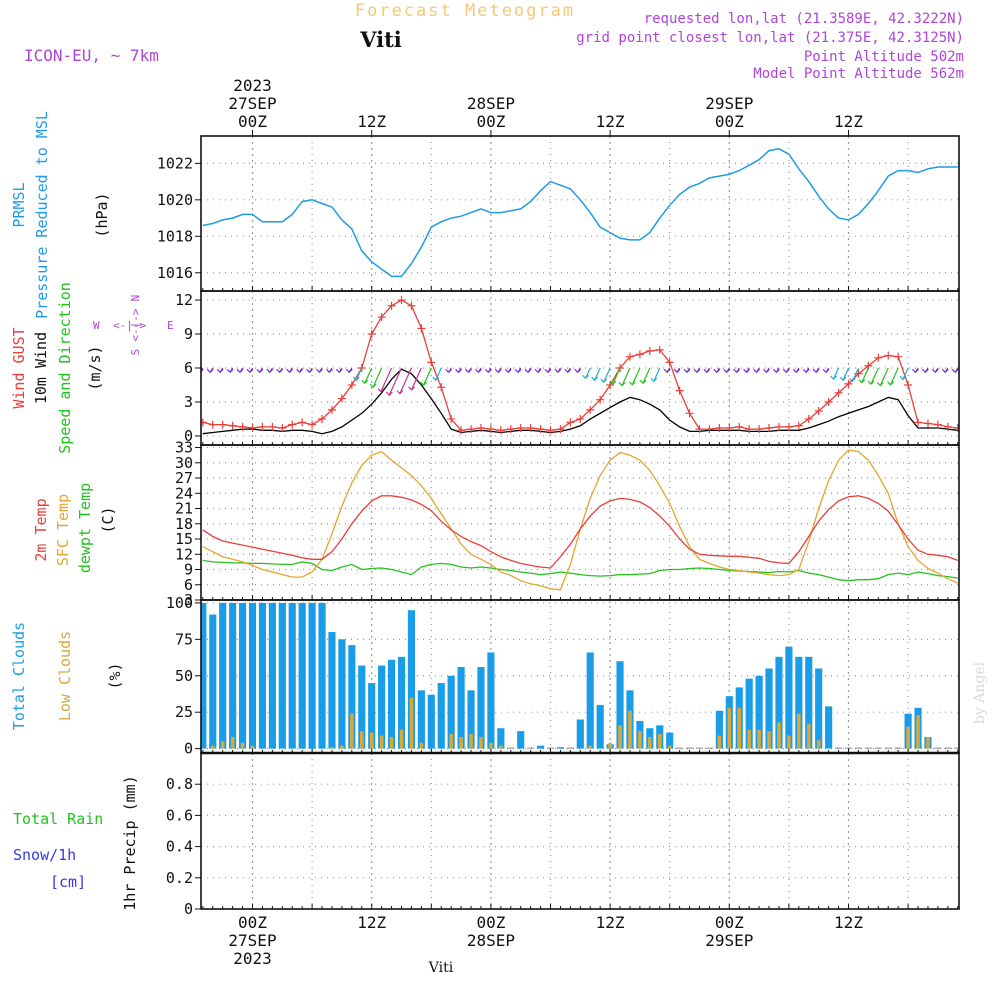 Image resolution: width=1000 pixels, height=1004 pixels. What do you see at coordinates (184, 676) in the screenshot?
I see `y-tick-label: 50` at bounding box center [184, 676].